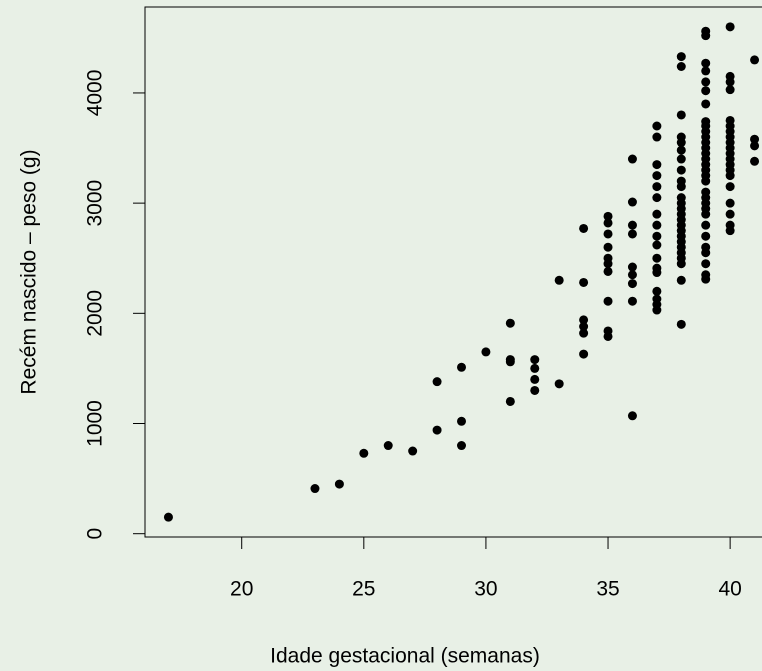  Describe the element at coordinates (95, 534) in the screenshot. I see `y-tick-label: 0` at that location.